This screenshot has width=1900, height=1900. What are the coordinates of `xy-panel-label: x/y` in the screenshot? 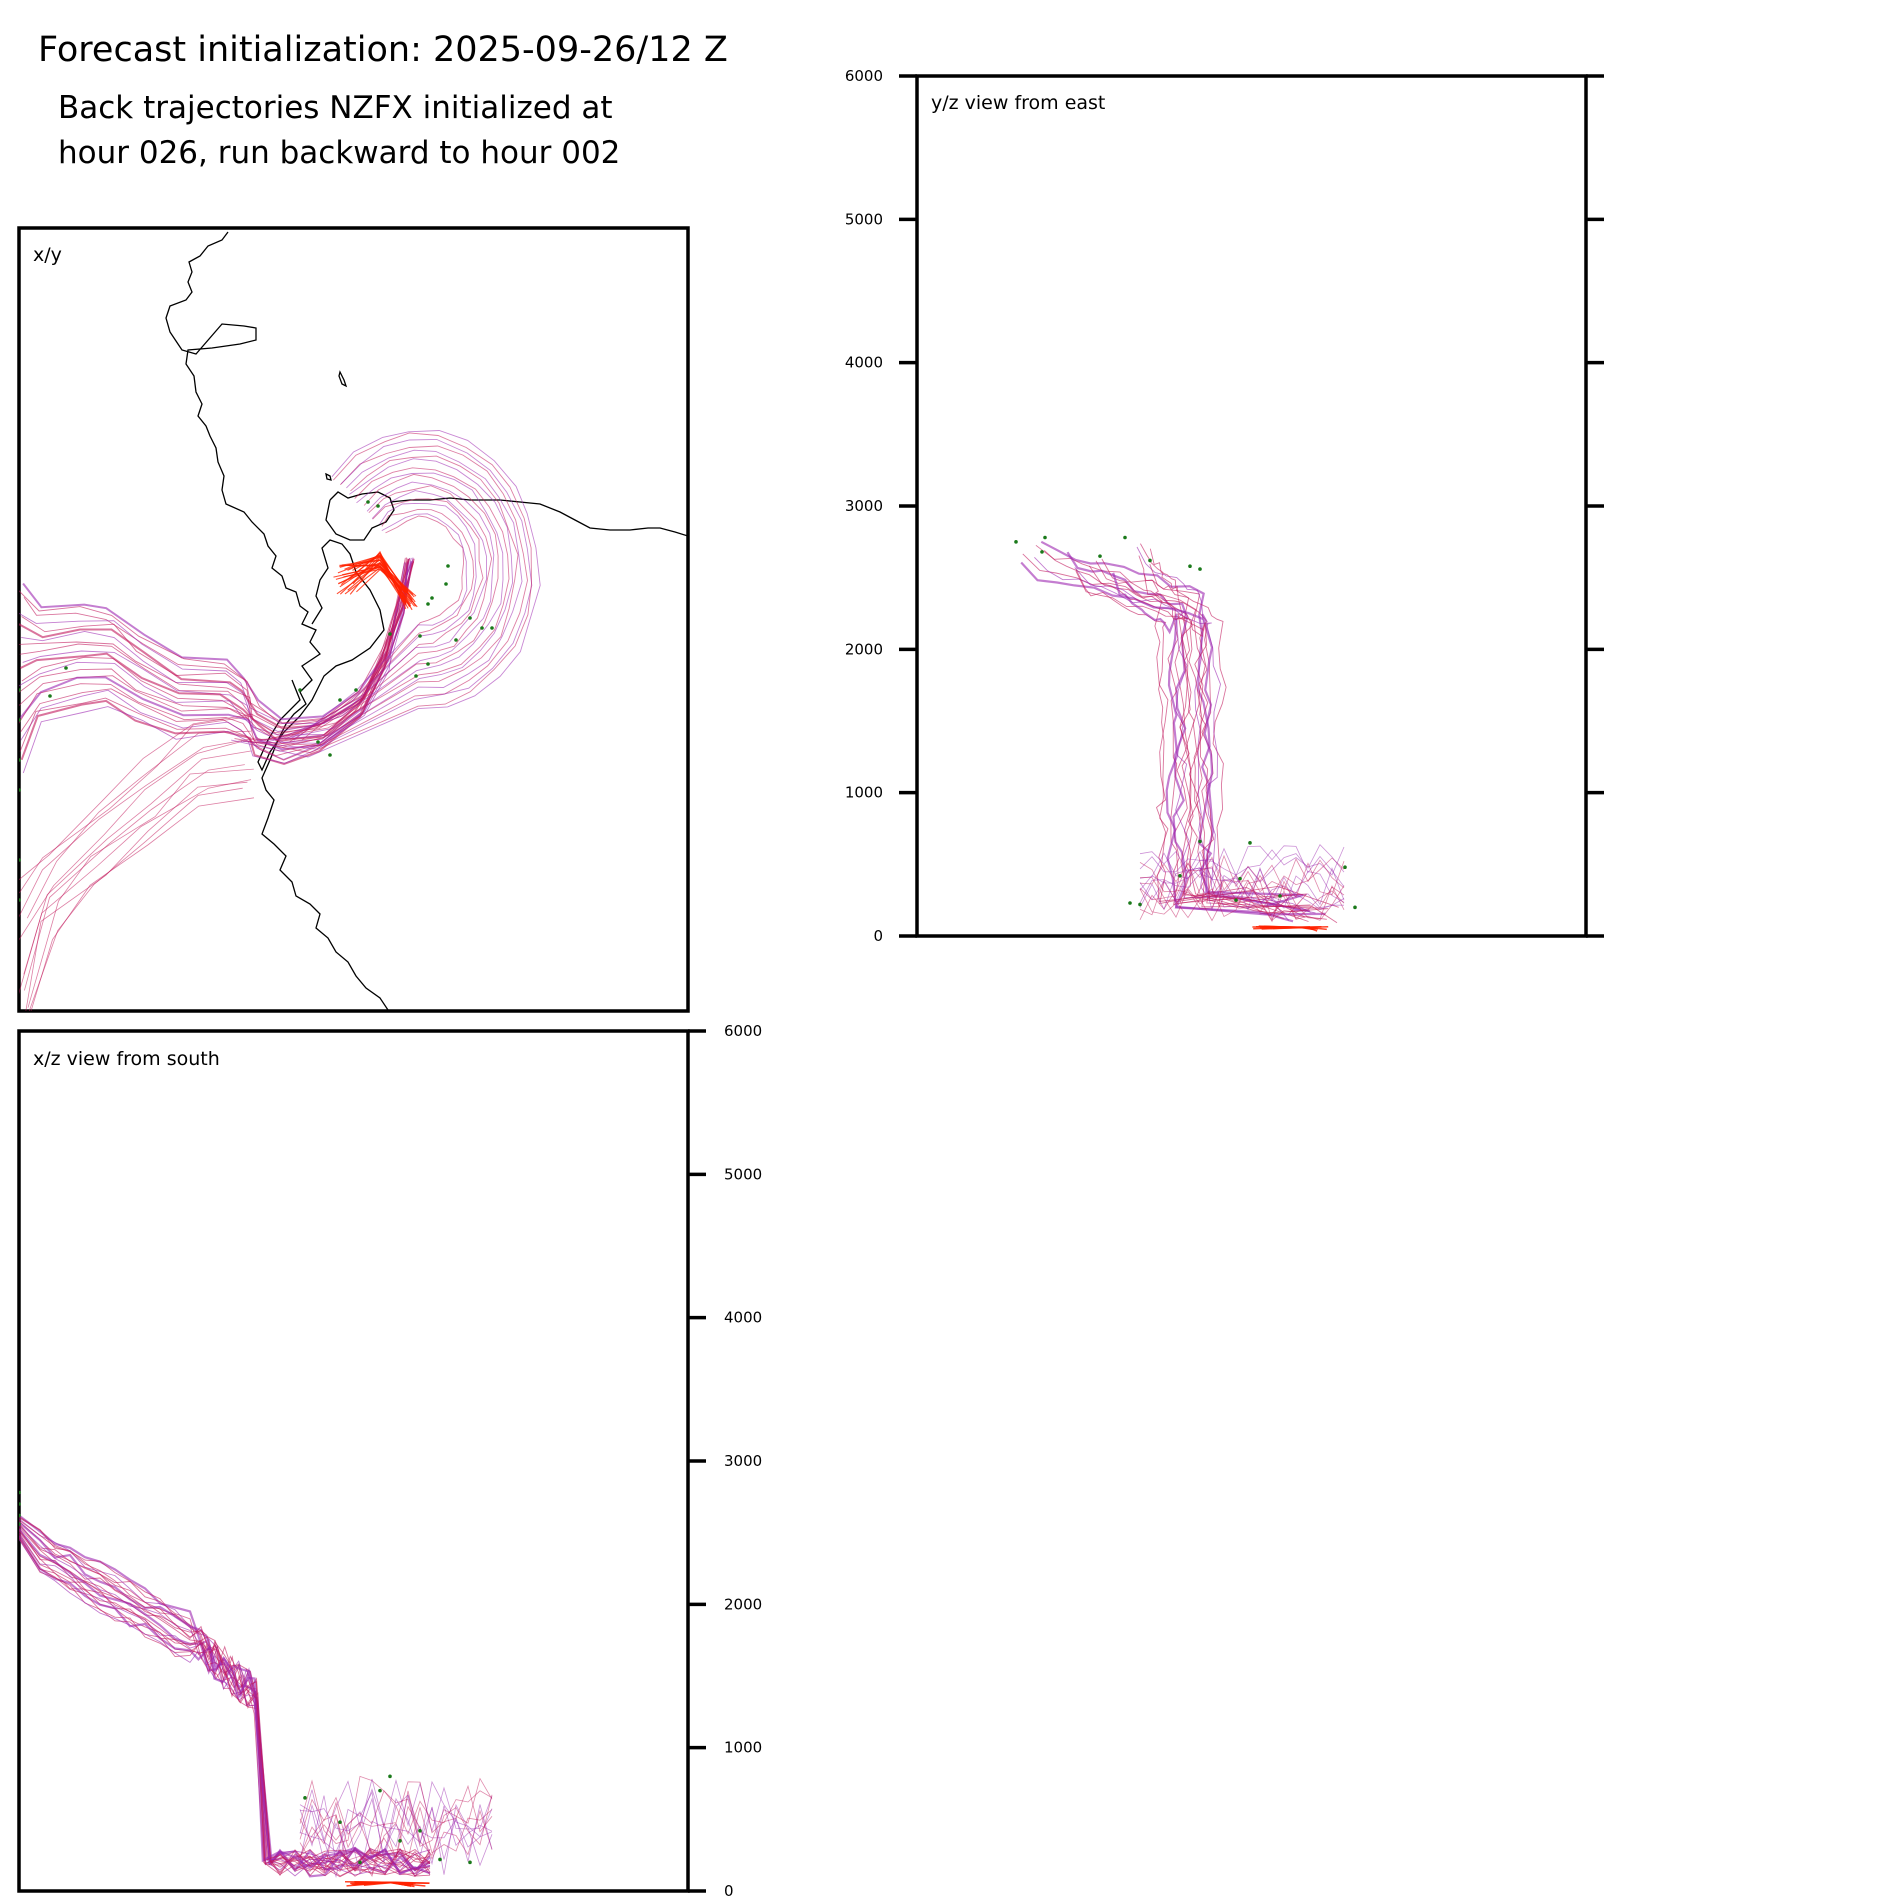 It's located at (47, 255).